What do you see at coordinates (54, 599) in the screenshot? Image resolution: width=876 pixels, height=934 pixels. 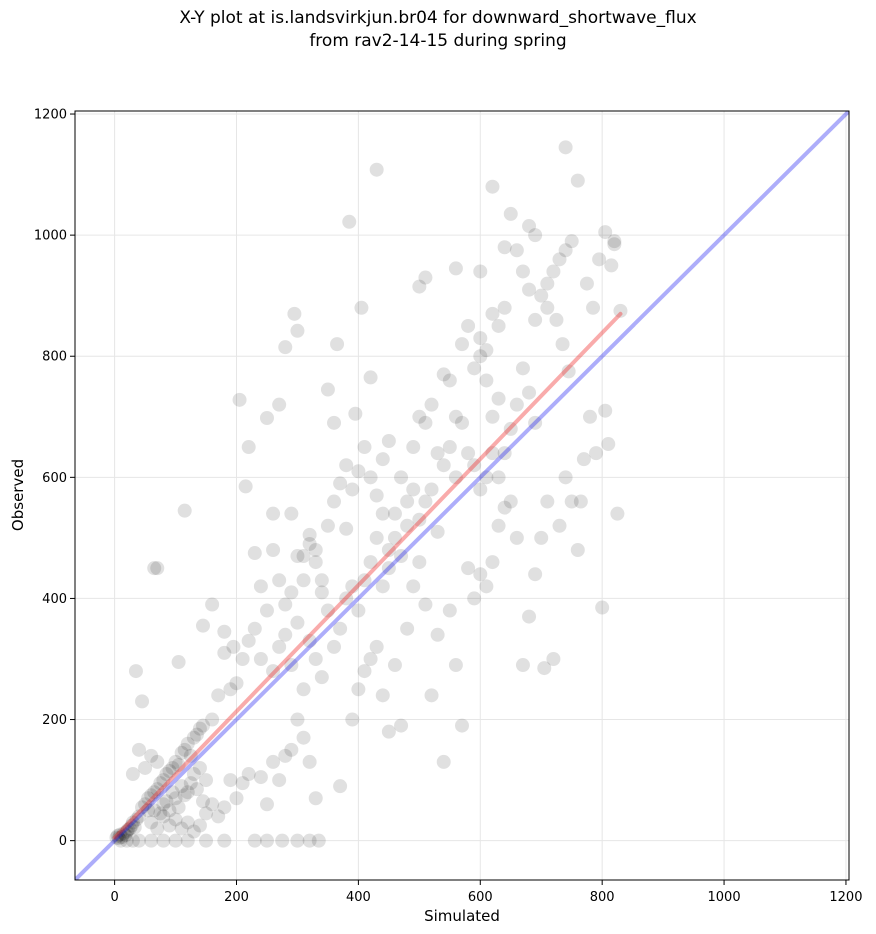 I see `y-tick-label-2: 400` at bounding box center [54, 599].